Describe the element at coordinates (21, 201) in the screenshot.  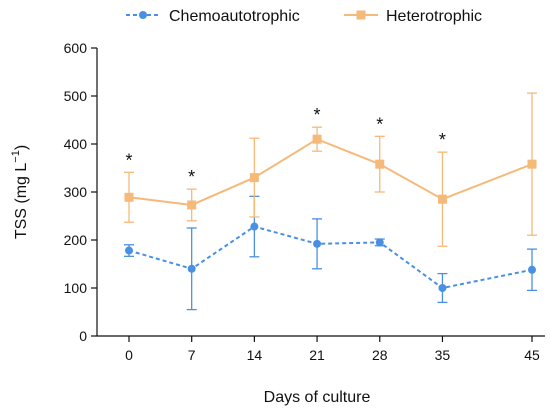
I see `y-axis-title-main: TSS (mg L` at that location.